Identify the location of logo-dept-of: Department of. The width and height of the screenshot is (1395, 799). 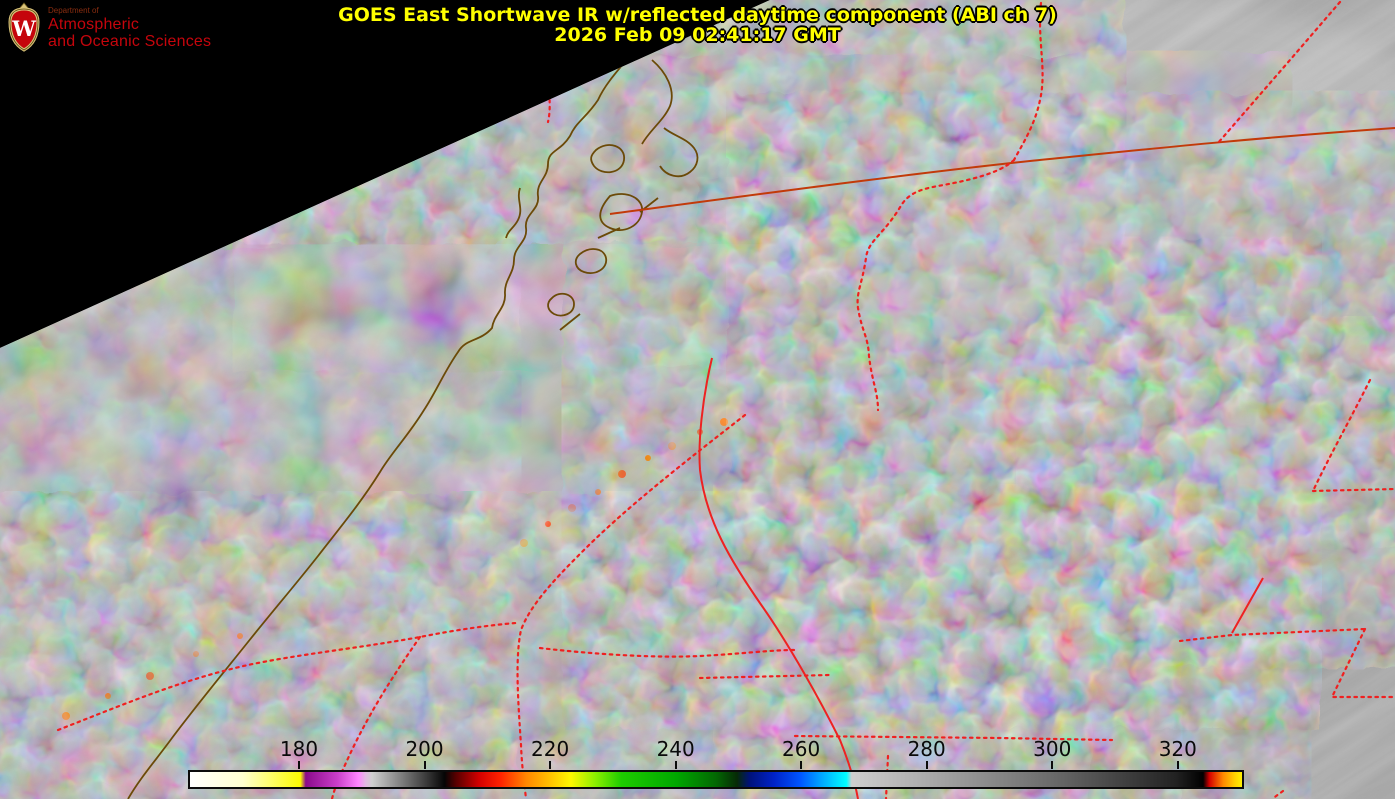
(73, 10).